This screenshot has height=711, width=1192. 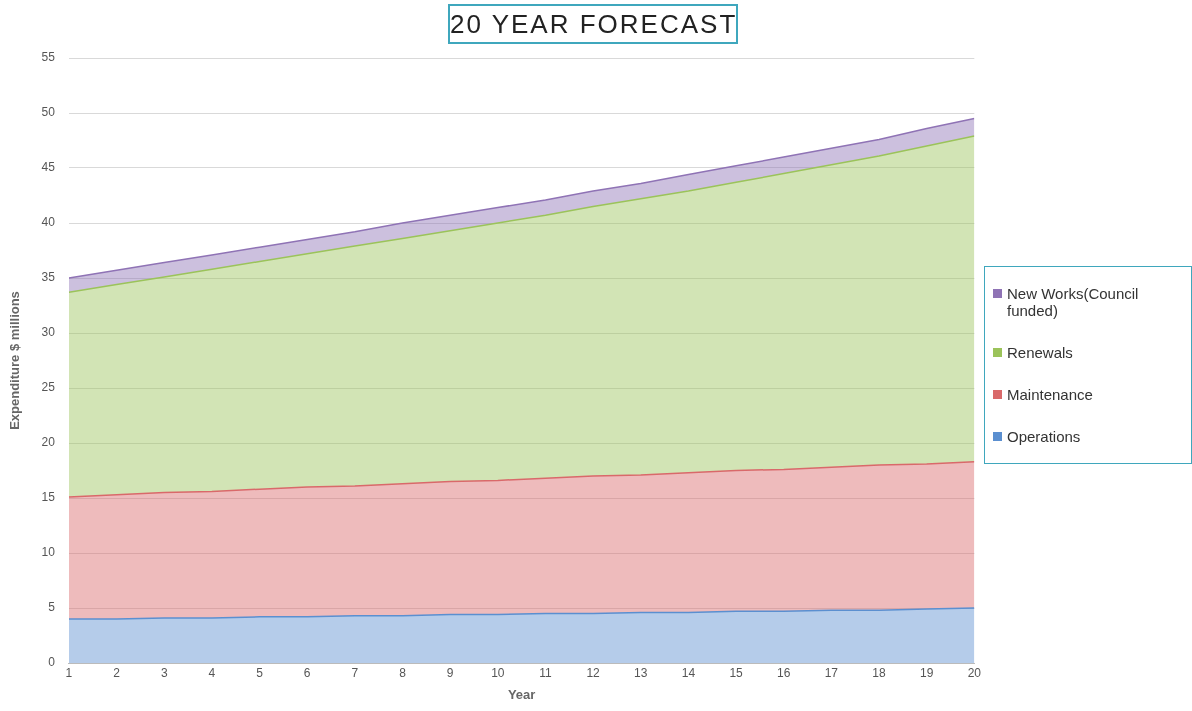 I want to click on x-tick-label: 18, so click(x=879, y=672).